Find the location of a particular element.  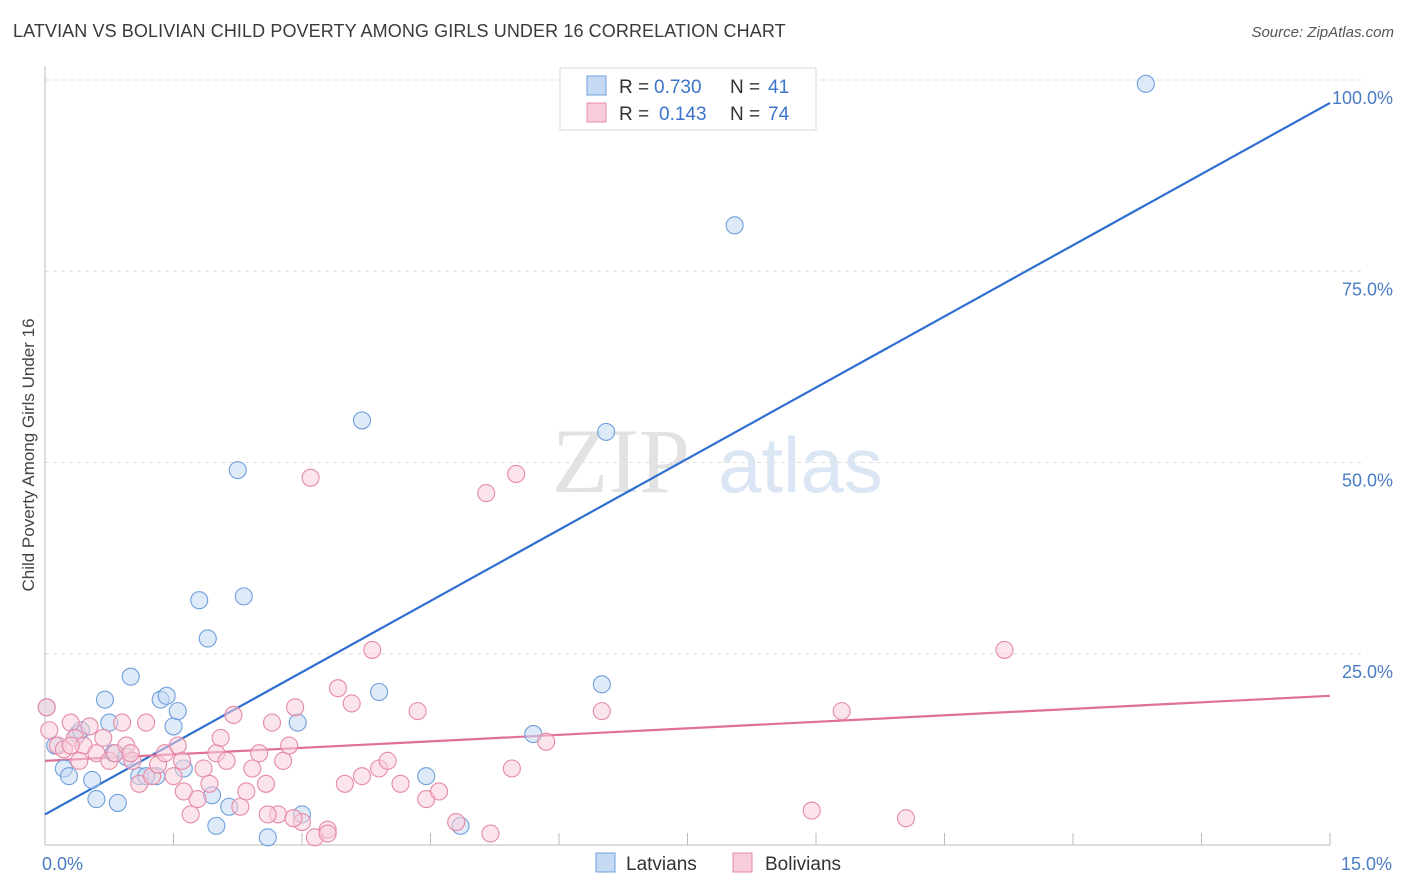

legend-r-label-1: R = is located at coordinates (634, 87).